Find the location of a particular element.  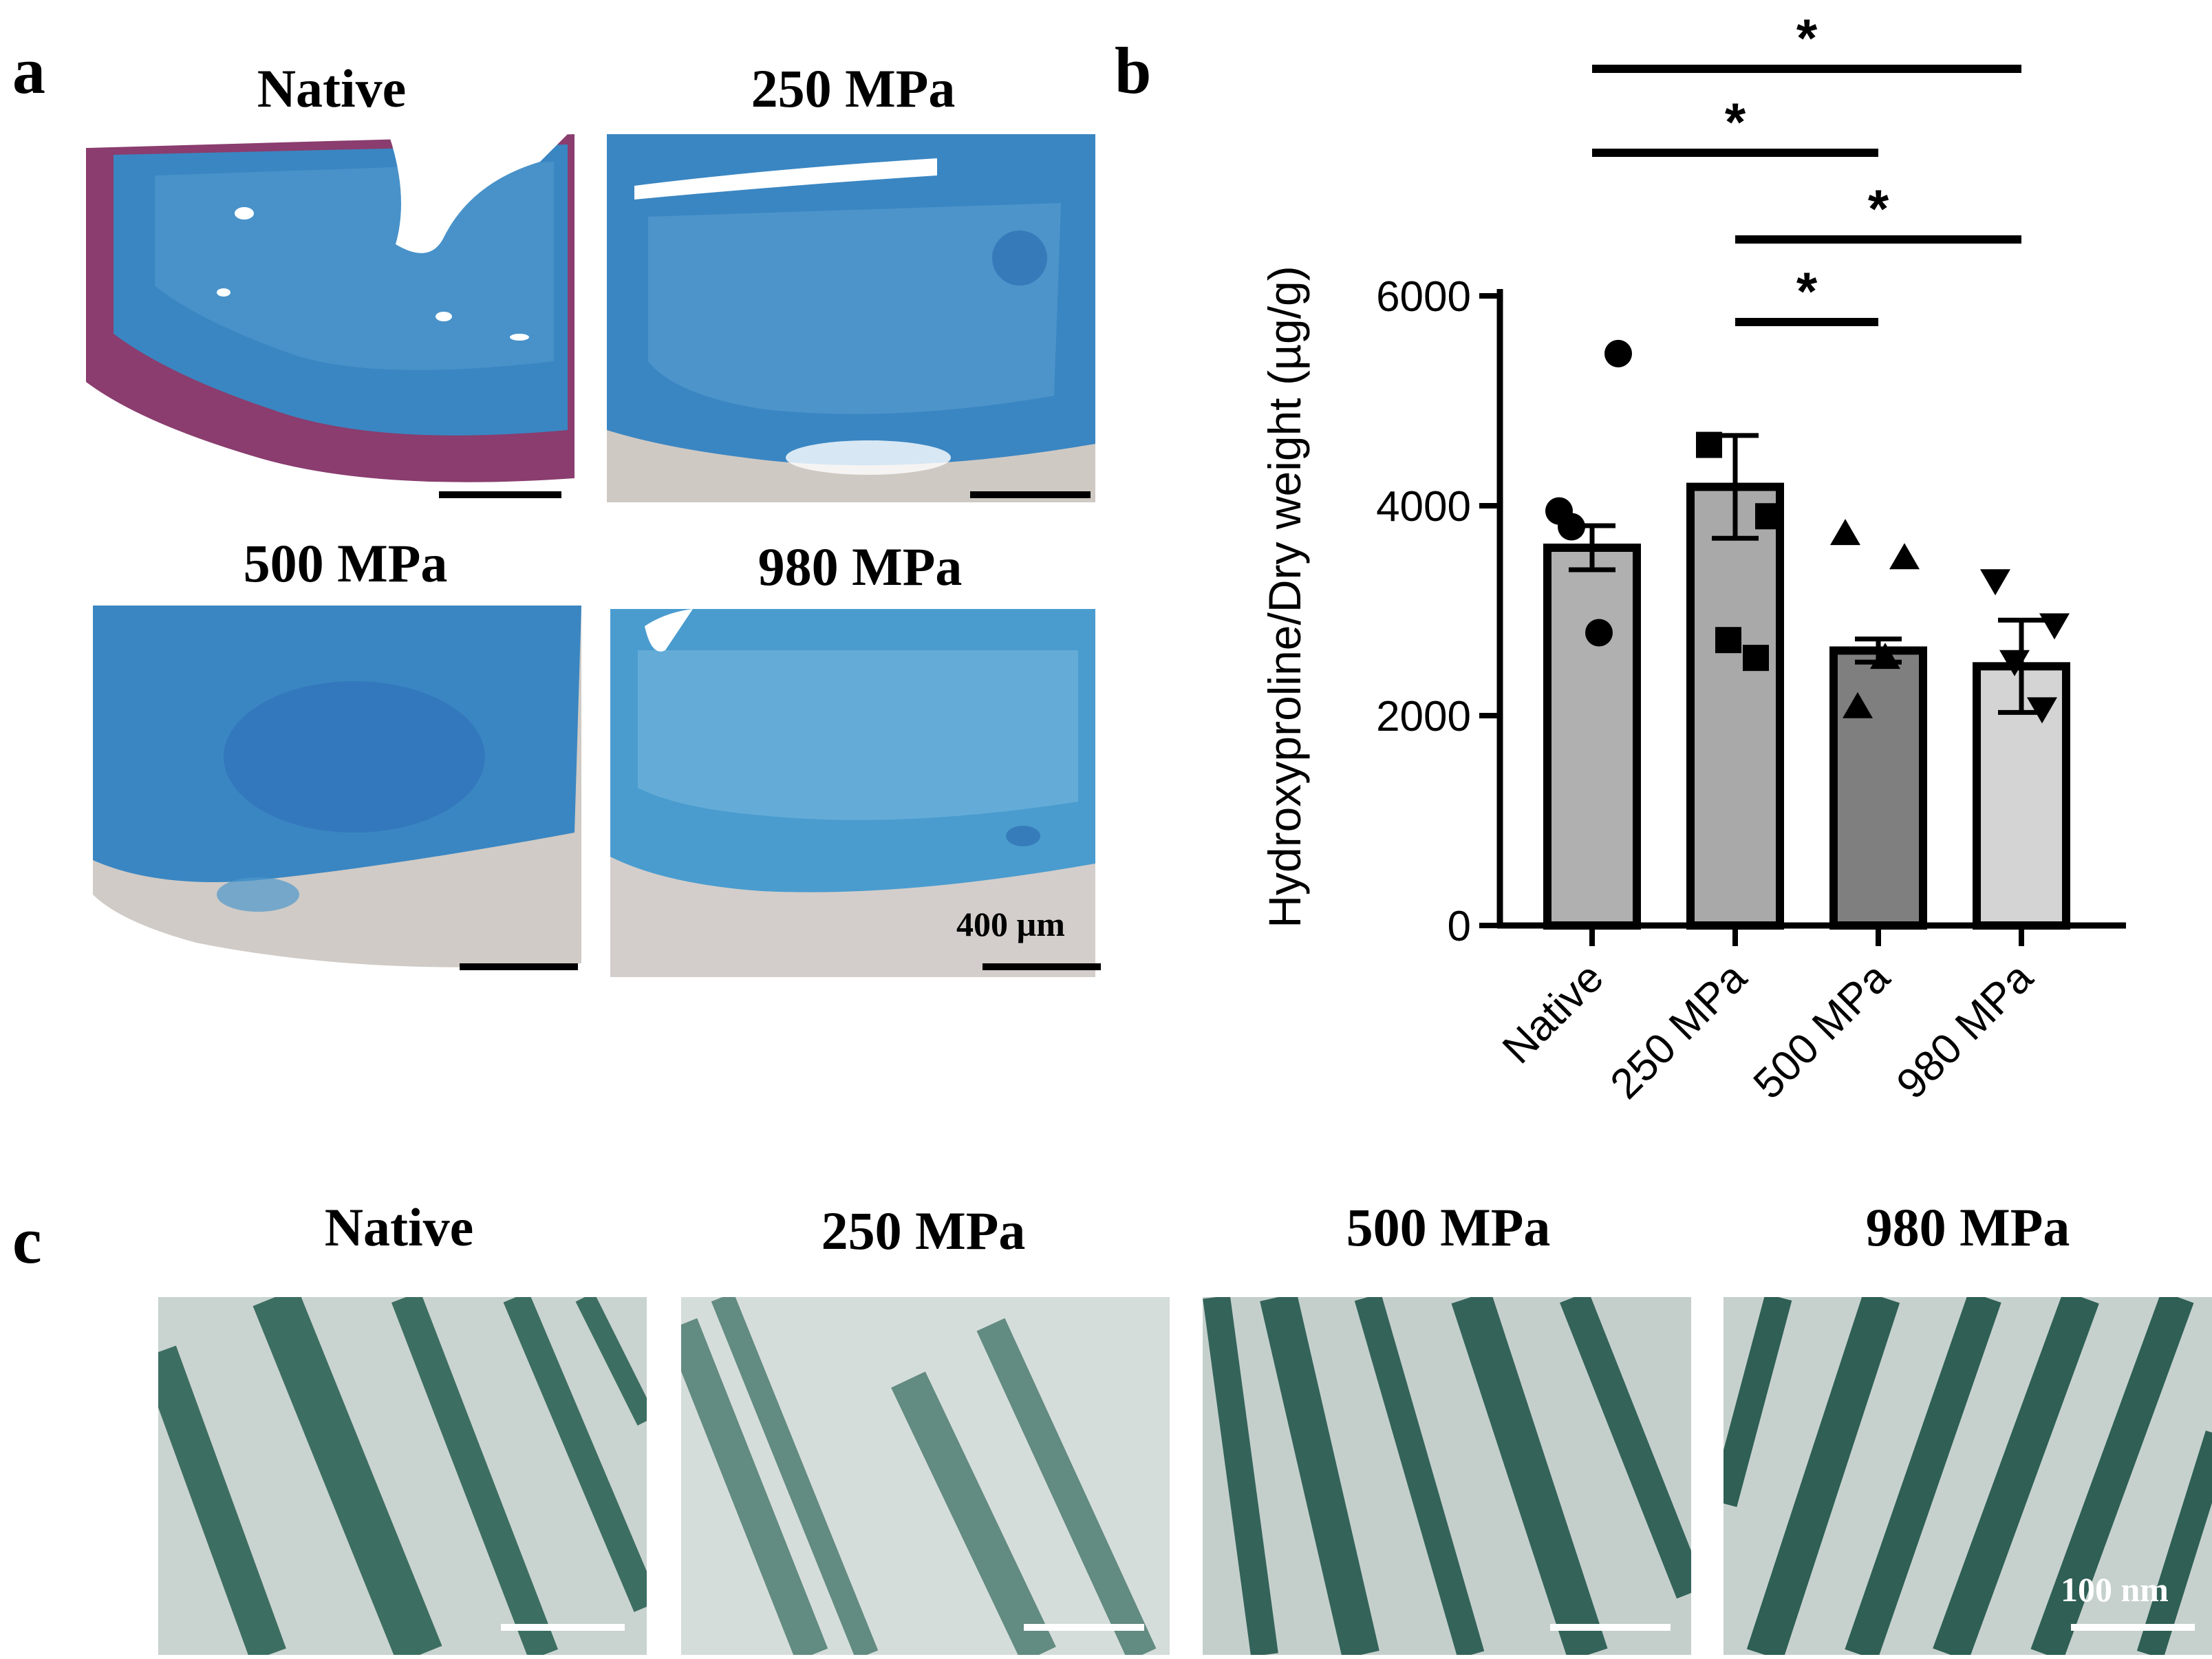

tem-250mpa-image is located at coordinates (926, 1476).